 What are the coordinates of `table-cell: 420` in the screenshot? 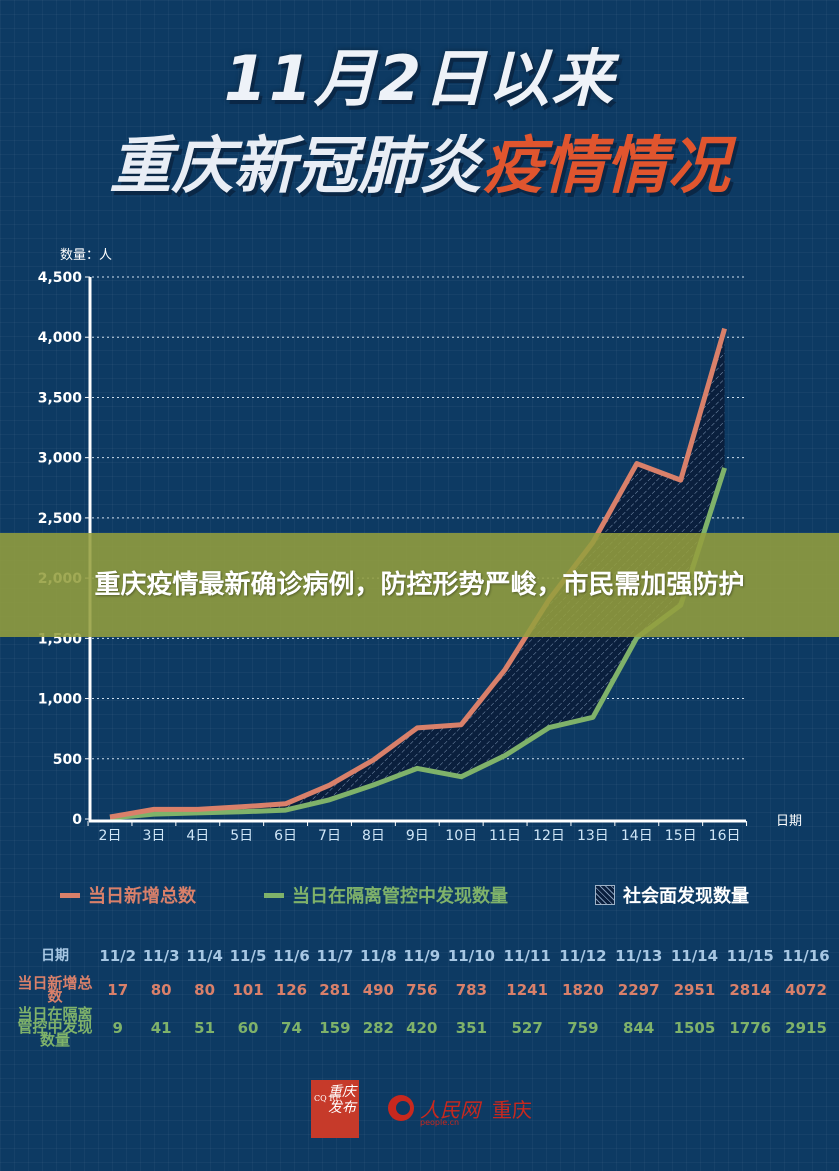 It's located at (422, 1027).